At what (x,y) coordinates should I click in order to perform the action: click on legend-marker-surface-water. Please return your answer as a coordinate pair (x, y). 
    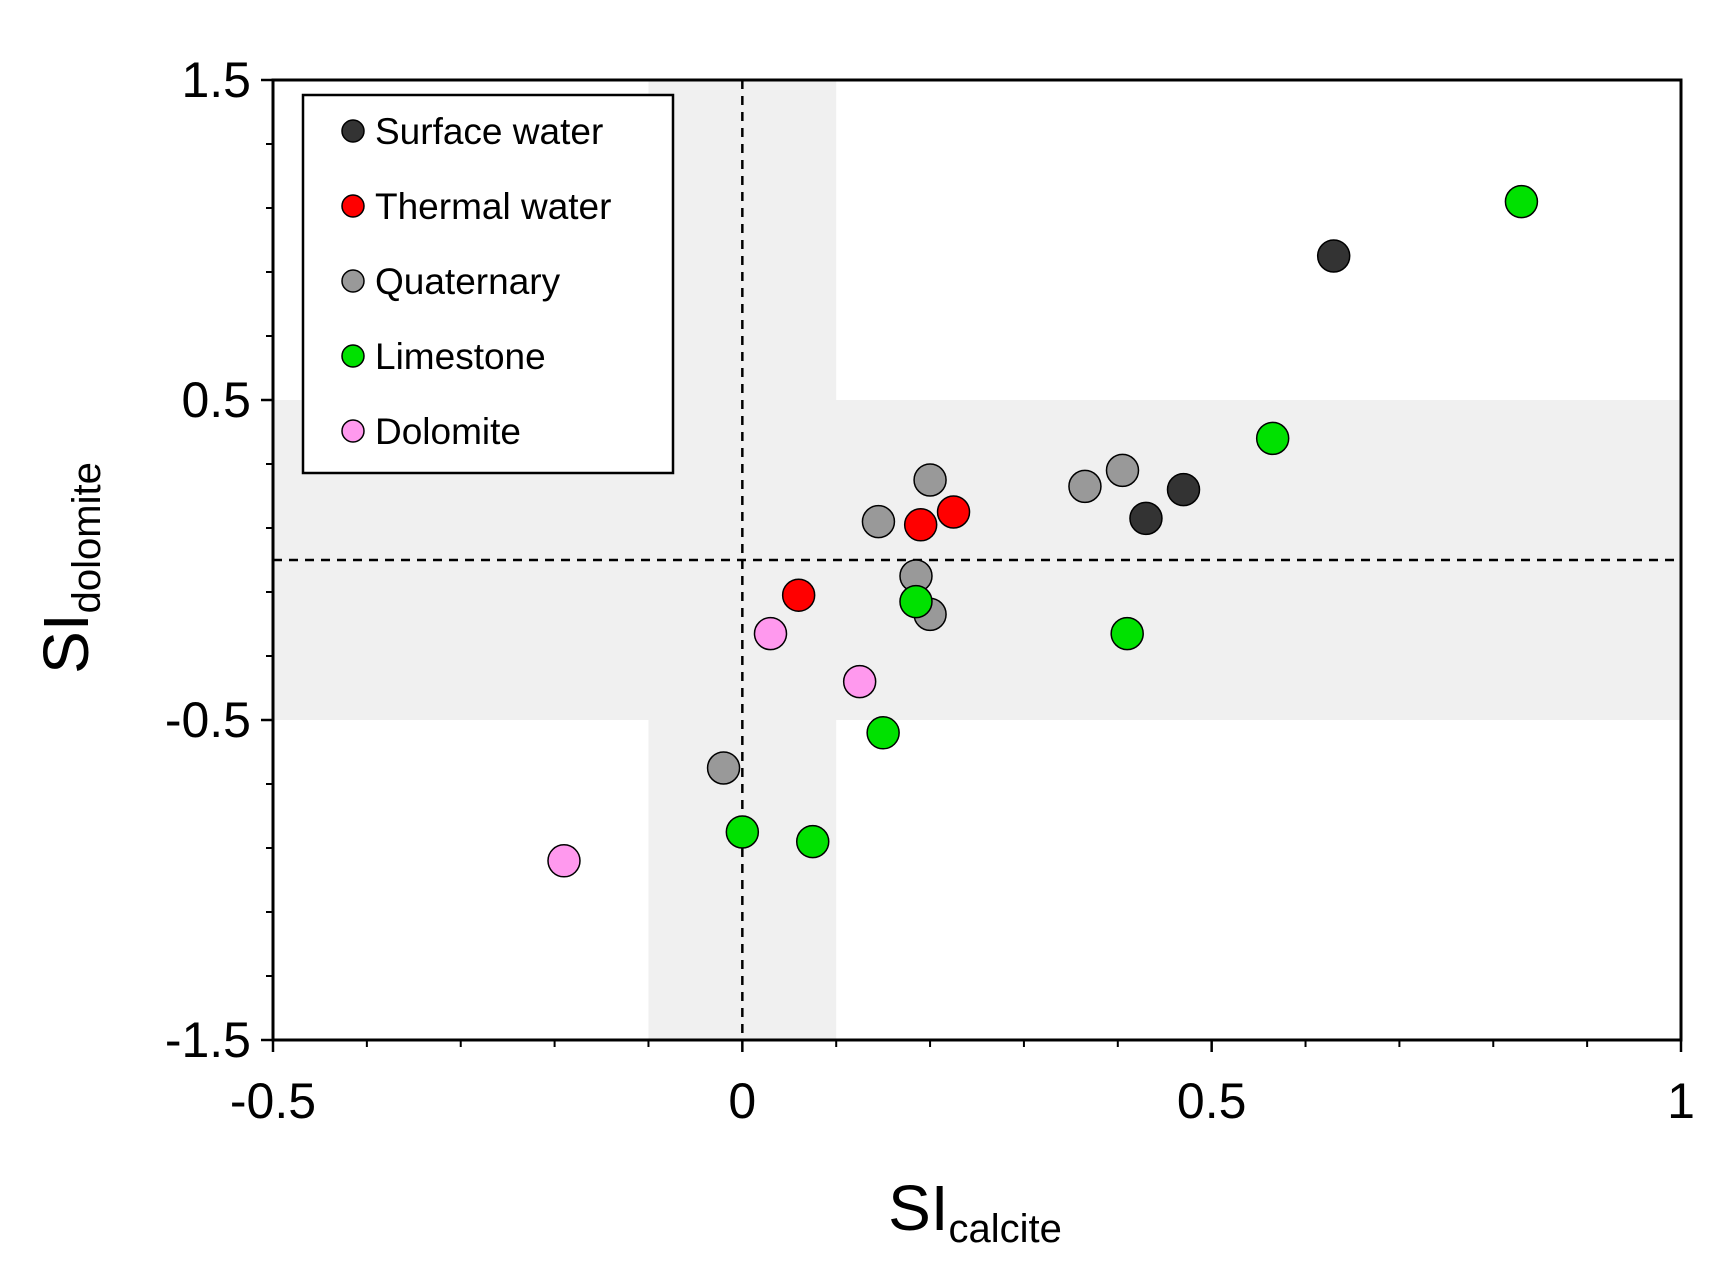
    Looking at the image, I should click on (353, 131).